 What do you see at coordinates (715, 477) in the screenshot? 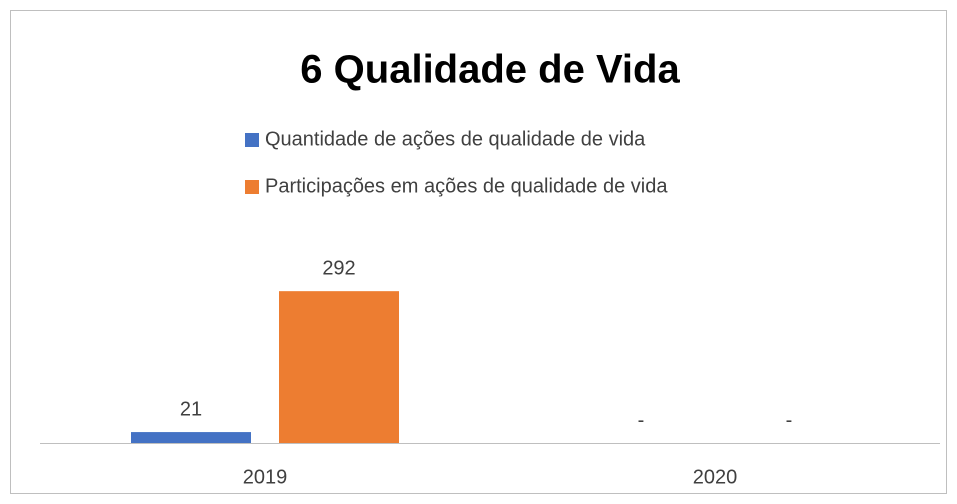
I see `x-tick-label: 2020` at bounding box center [715, 477].